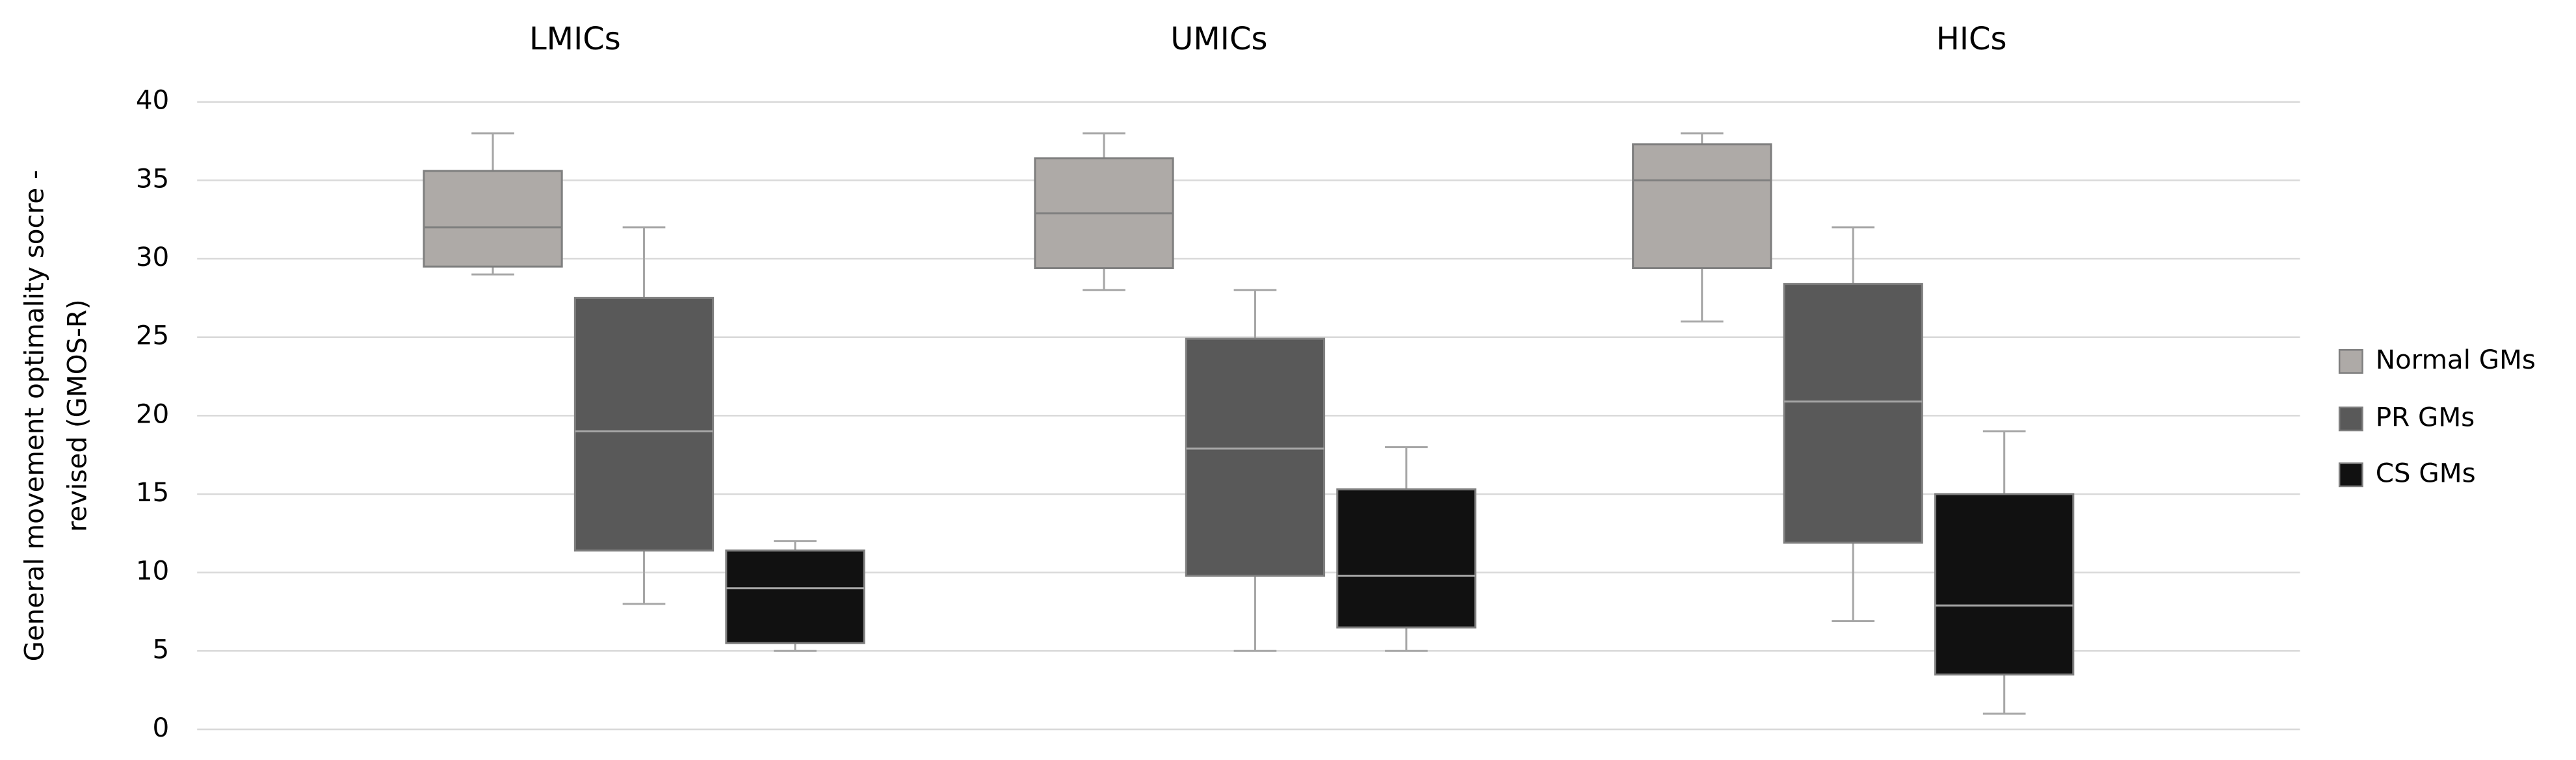 The image size is (2576, 760). What do you see at coordinates (1971, 39) in the screenshot?
I see `category-label: HICs` at bounding box center [1971, 39].